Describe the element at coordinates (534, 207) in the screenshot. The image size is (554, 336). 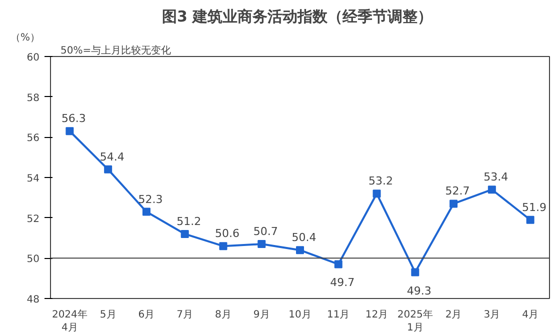
I see `data-label: 51.9` at that location.